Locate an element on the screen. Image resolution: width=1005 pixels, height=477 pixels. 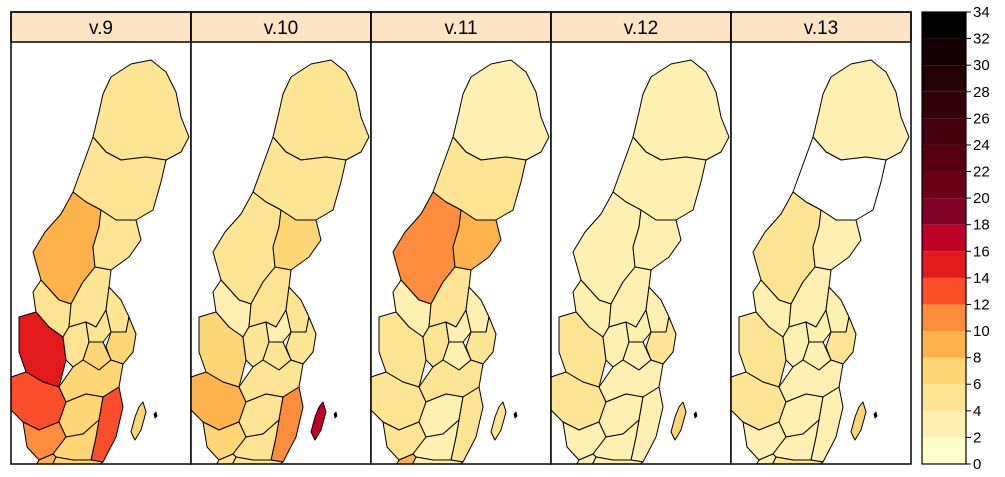
panel-title: v.13 is located at coordinates (821, 28).